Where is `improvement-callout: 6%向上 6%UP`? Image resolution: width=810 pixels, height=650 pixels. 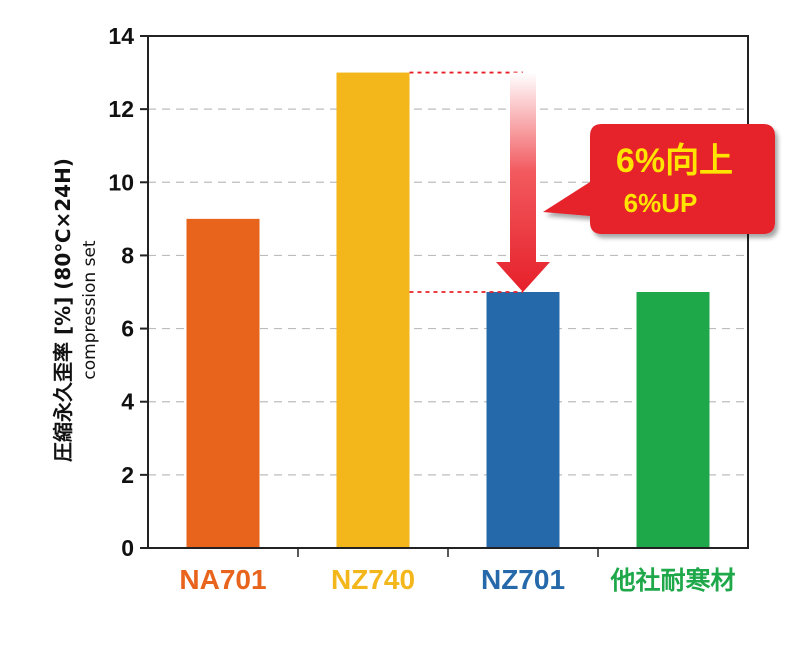
improvement-callout: 6%向上 6%UP is located at coordinates (635, 182).